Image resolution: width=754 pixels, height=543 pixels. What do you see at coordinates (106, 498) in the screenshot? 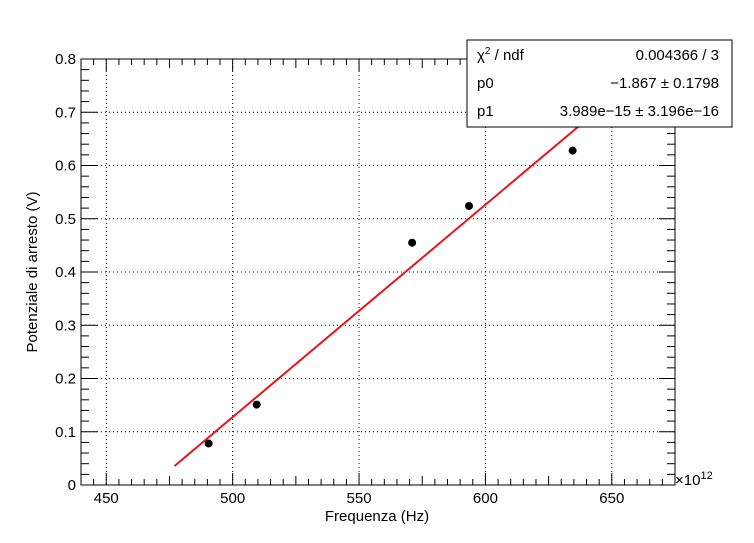
I see `x-tick-label: 450` at bounding box center [106, 498].